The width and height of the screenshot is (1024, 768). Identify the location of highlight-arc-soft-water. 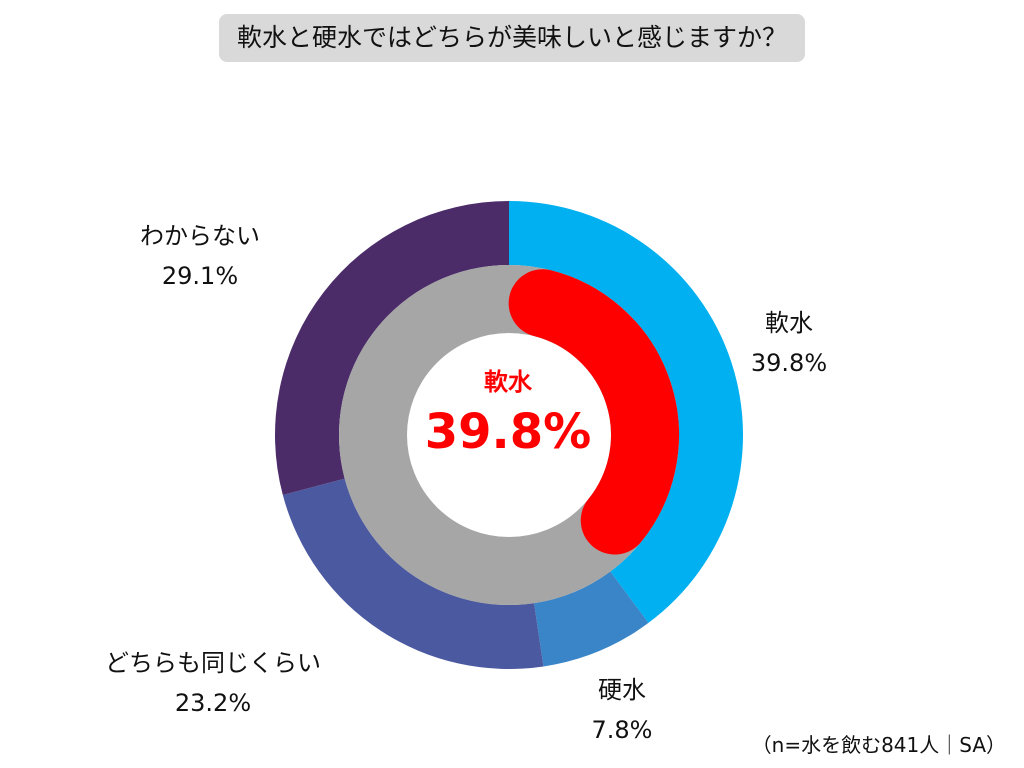
(593, 412).